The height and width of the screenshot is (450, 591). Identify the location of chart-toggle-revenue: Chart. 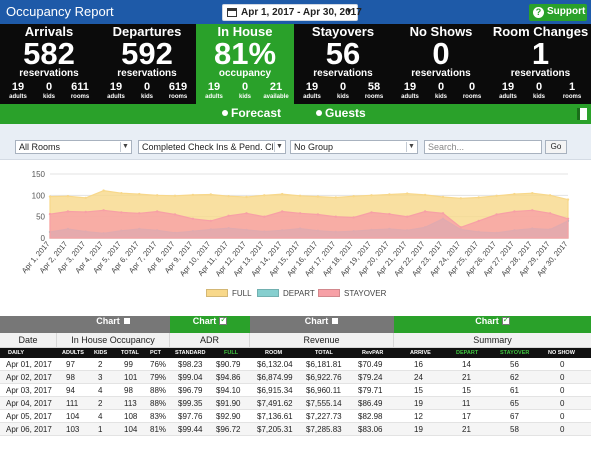
(322, 324).